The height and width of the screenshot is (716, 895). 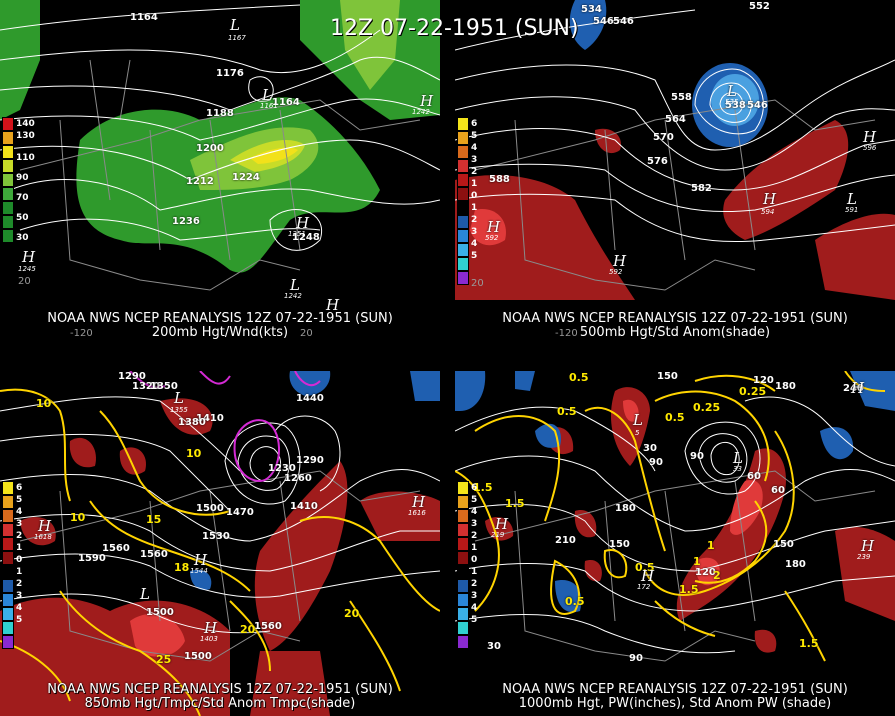 I want to click on contour-label: 1236, so click(x=186, y=221).